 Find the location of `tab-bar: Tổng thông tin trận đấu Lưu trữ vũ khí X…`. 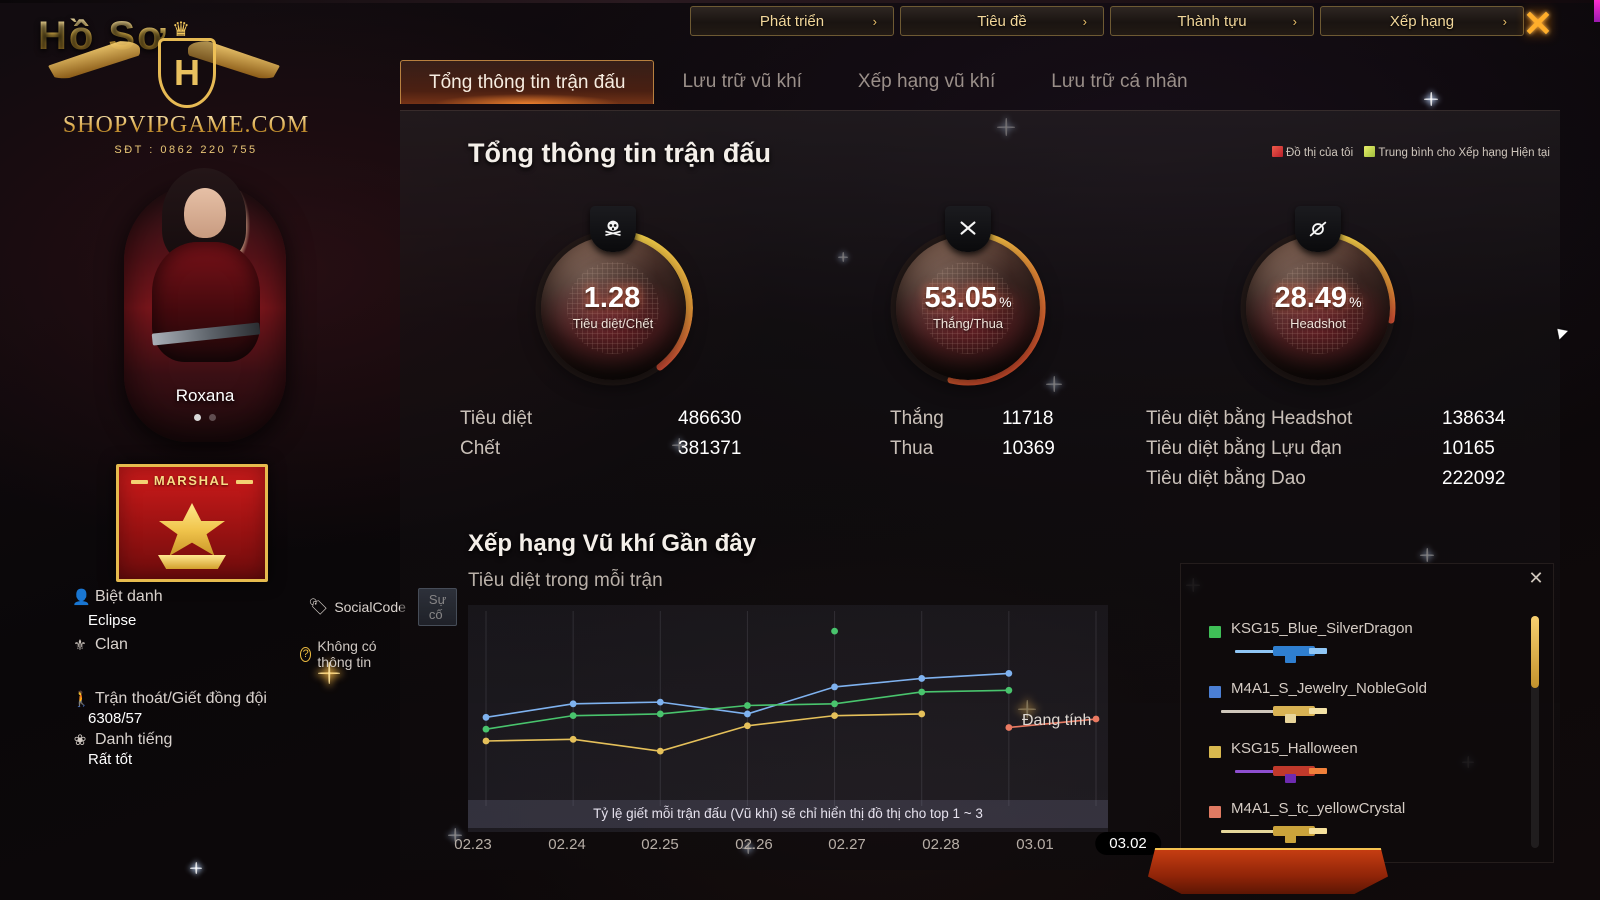

tab-bar: Tổng thông tin trận đấu Lưu trữ vũ khí X… is located at coordinates (905, 81).